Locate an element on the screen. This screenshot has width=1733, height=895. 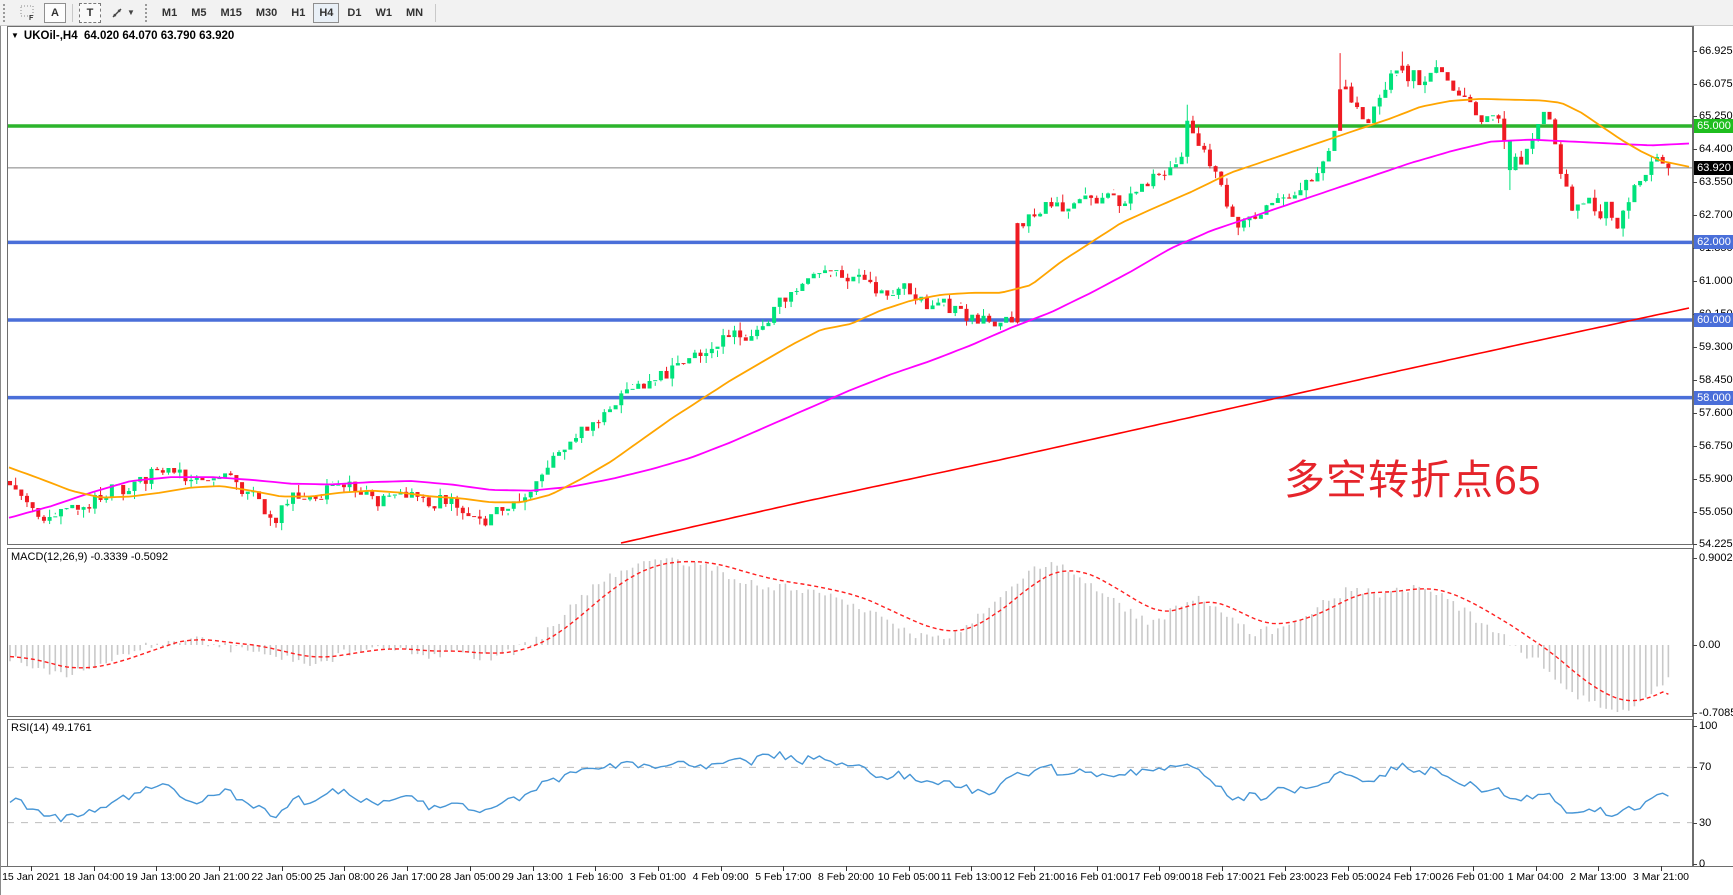
diagonal-arrows-icon is located at coordinates (117, 12).